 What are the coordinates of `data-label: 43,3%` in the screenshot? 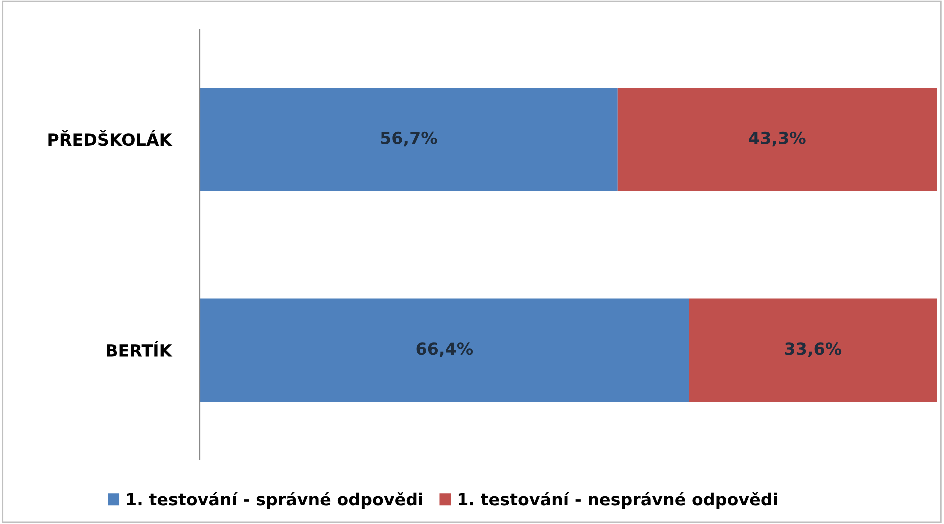 It's located at (777, 139).